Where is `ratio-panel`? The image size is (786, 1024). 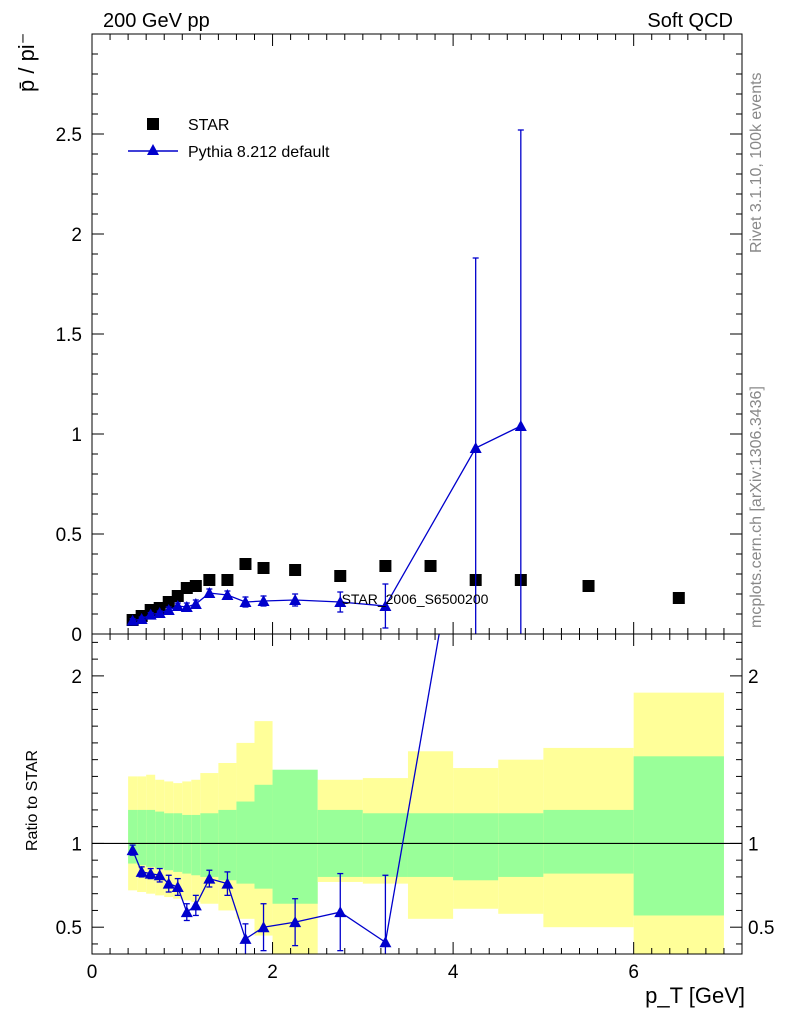
ratio-panel is located at coordinates (283, 793).